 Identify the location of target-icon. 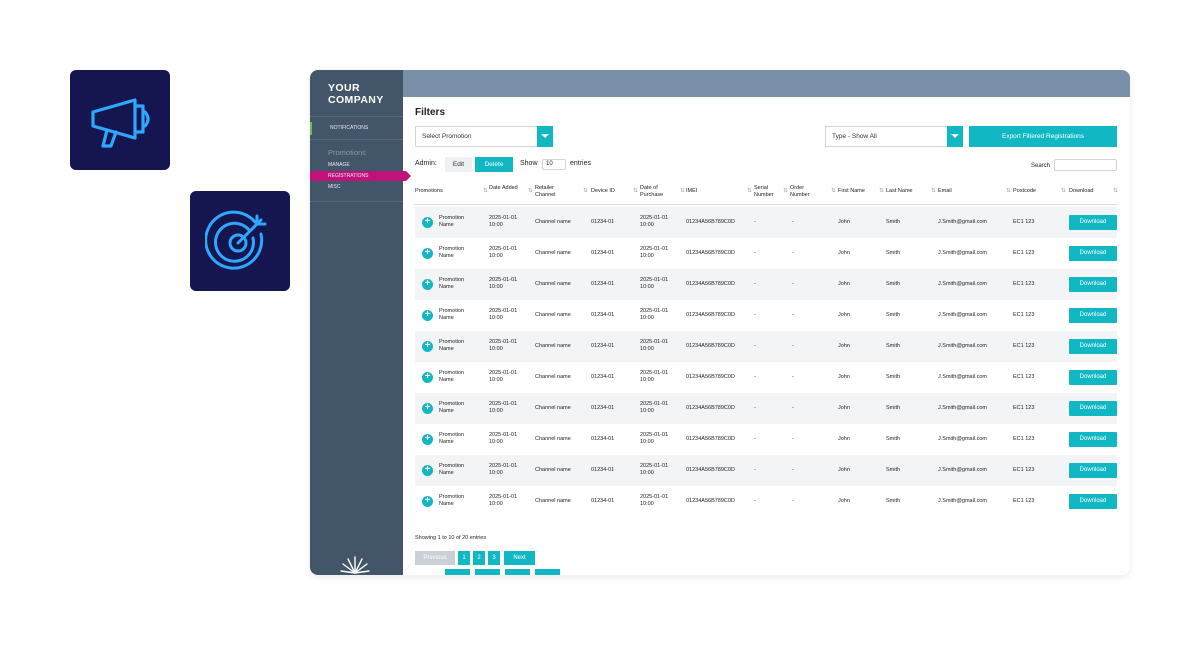
(236, 240).